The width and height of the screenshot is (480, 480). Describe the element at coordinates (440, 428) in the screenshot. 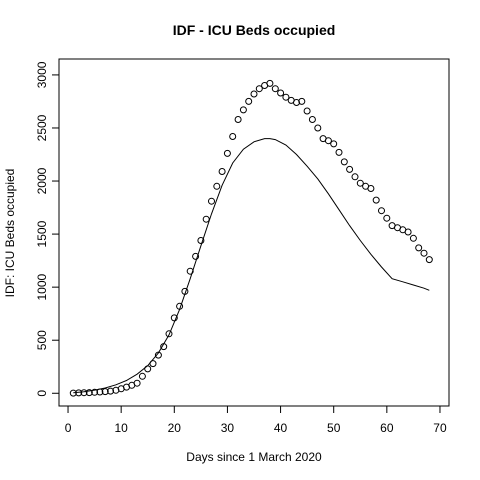

I see `x-tick-label: 70` at that location.